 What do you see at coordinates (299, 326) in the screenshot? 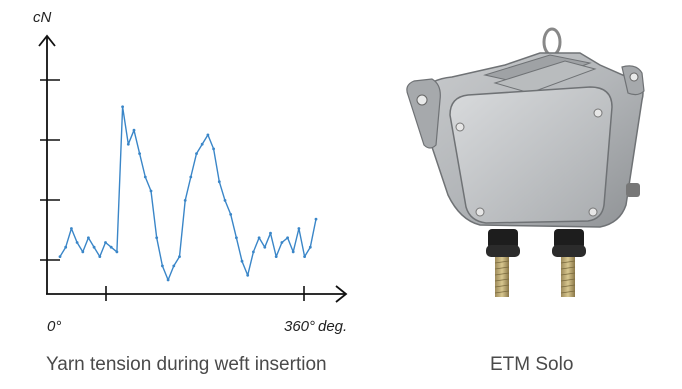
I see `x-tick-label-end: 360°` at bounding box center [299, 326].